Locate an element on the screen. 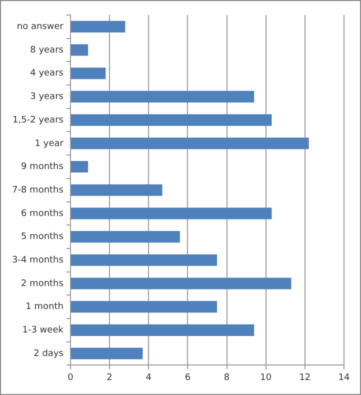 This screenshot has height=395, width=361. y-tick-label: no answer is located at coordinates (40, 27).